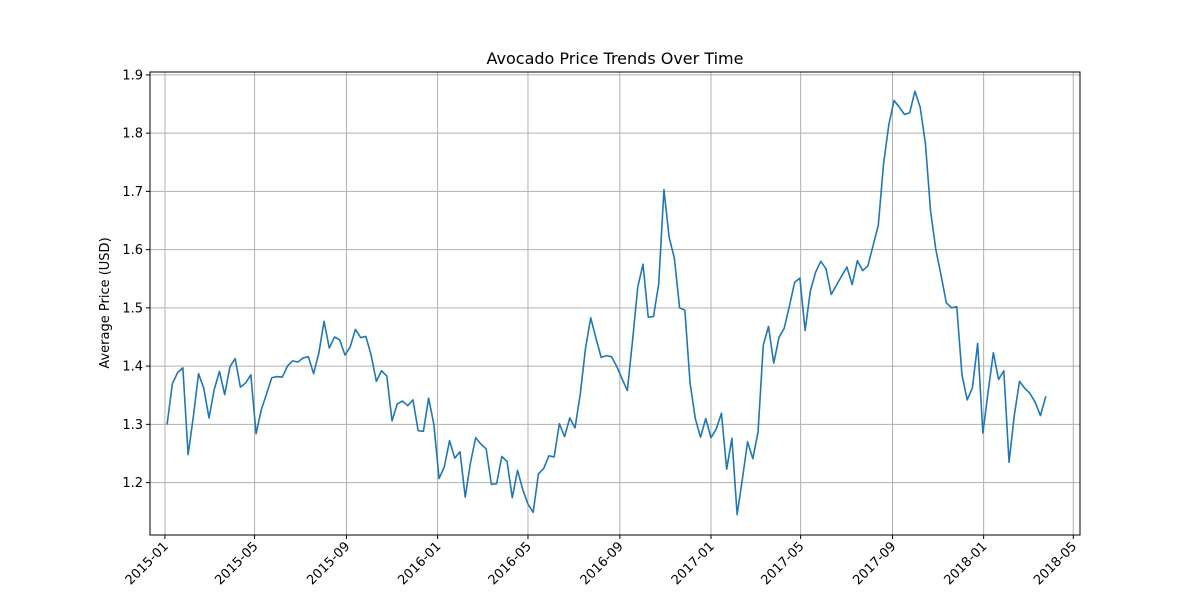 Image resolution: width=1200 pixels, height=600 pixels. Describe the element at coordinates (105, 302) in the screenshot. I see `y-axis-label: Average Price (USD)` at that location.